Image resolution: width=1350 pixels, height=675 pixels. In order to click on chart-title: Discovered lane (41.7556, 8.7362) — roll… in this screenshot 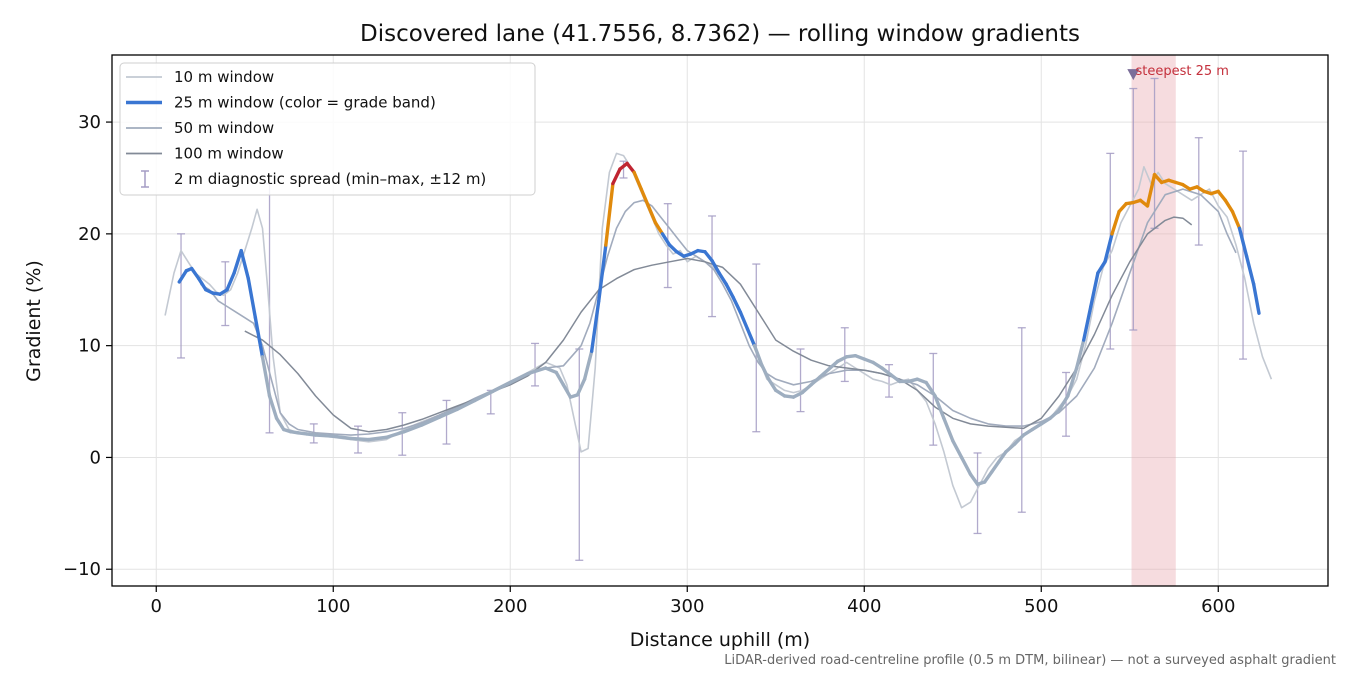, I will do `click(720, 34)`.